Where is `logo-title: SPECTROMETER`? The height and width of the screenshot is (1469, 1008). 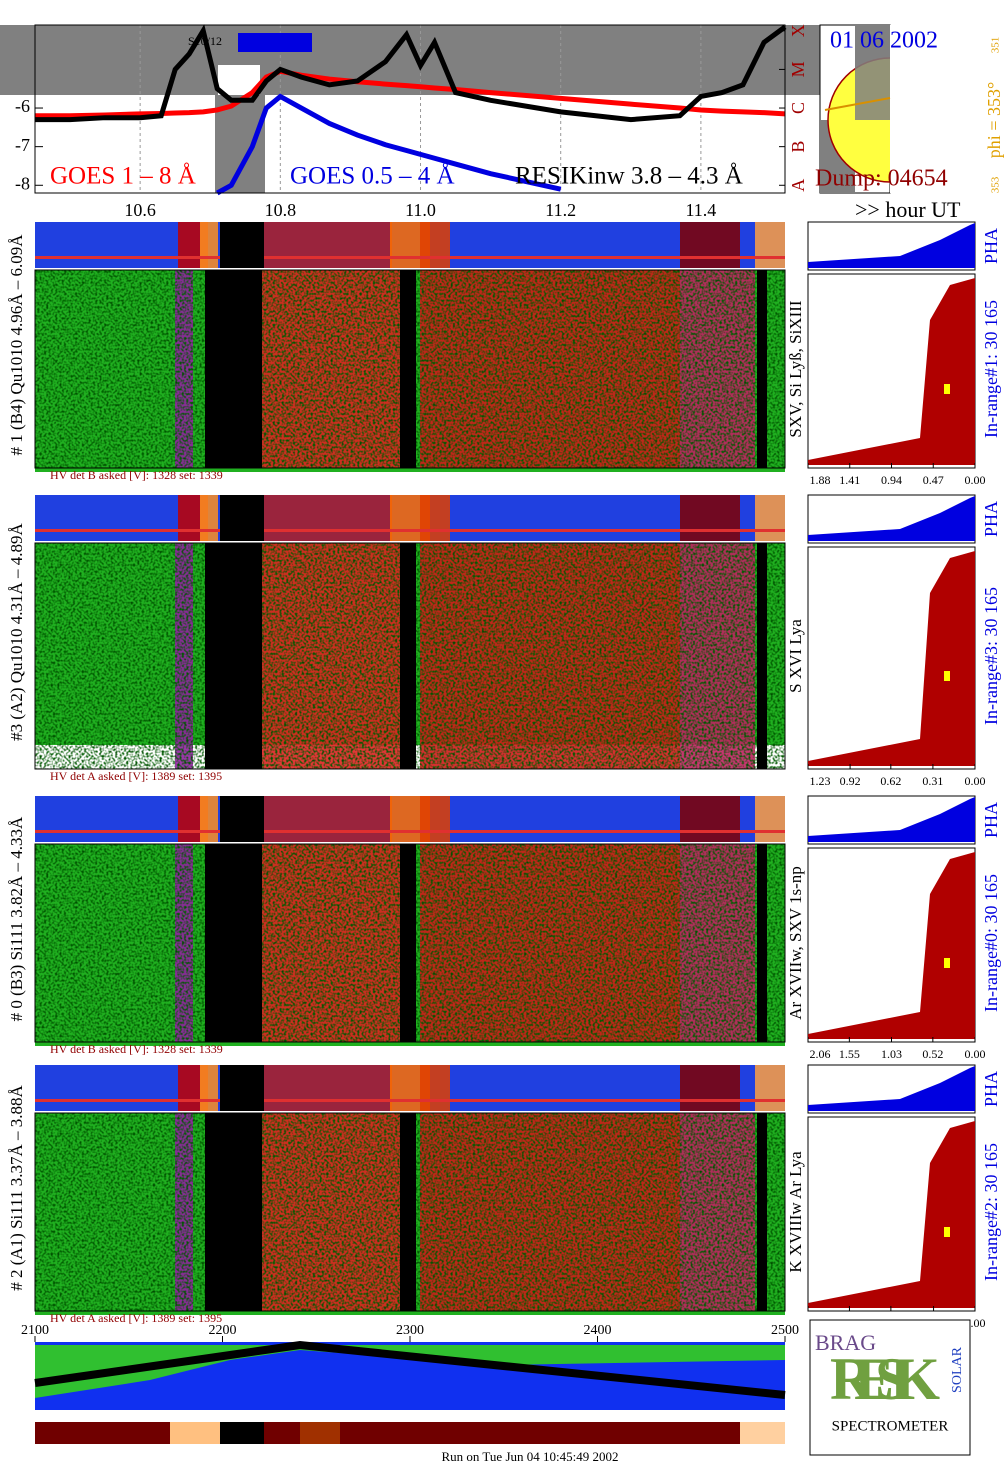
logo-title: SPECTROMETER is located at coordinates (890, 1426).